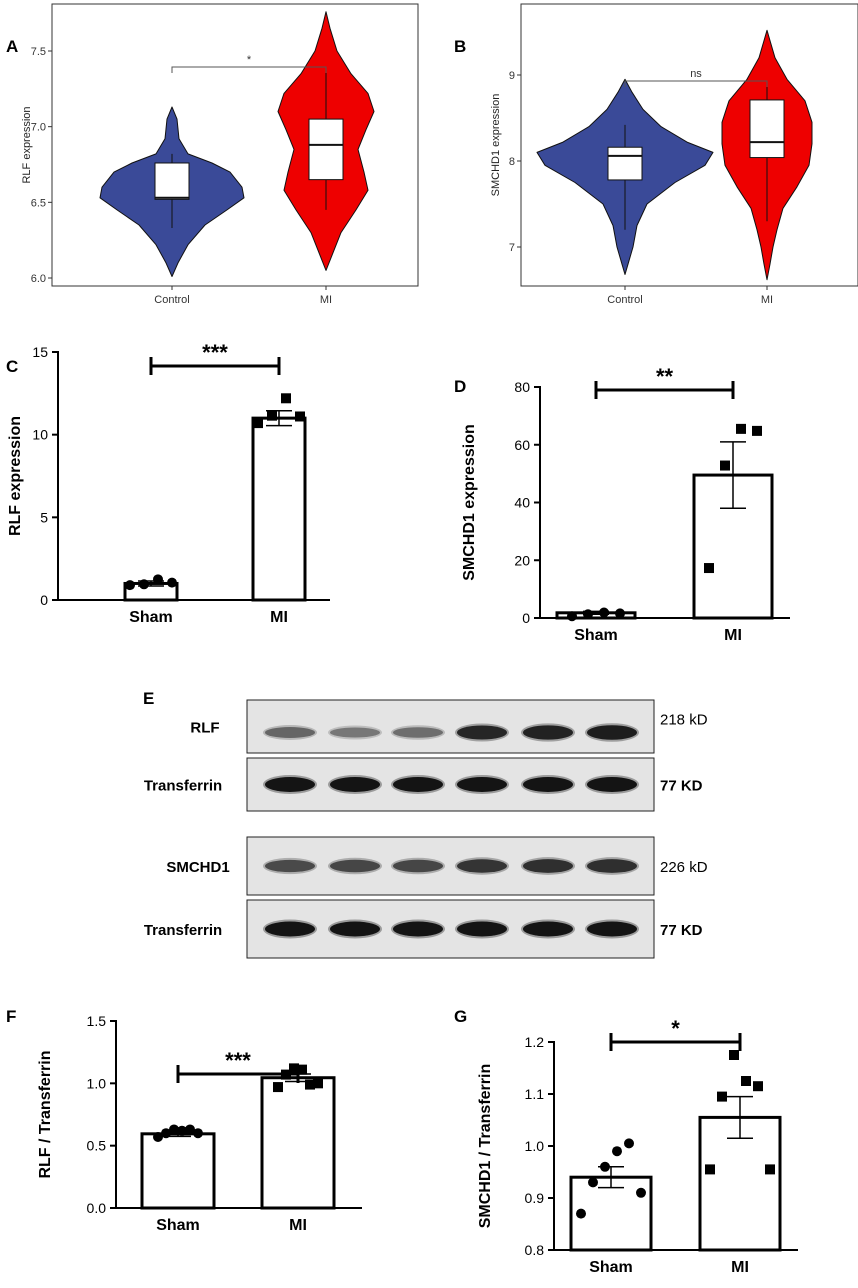 Image resolution: width=858 pixels, height=1288 pixels. Describe the element at coordinates (696, 74) in the screenshot. I see `significance-label: ns` at that location.